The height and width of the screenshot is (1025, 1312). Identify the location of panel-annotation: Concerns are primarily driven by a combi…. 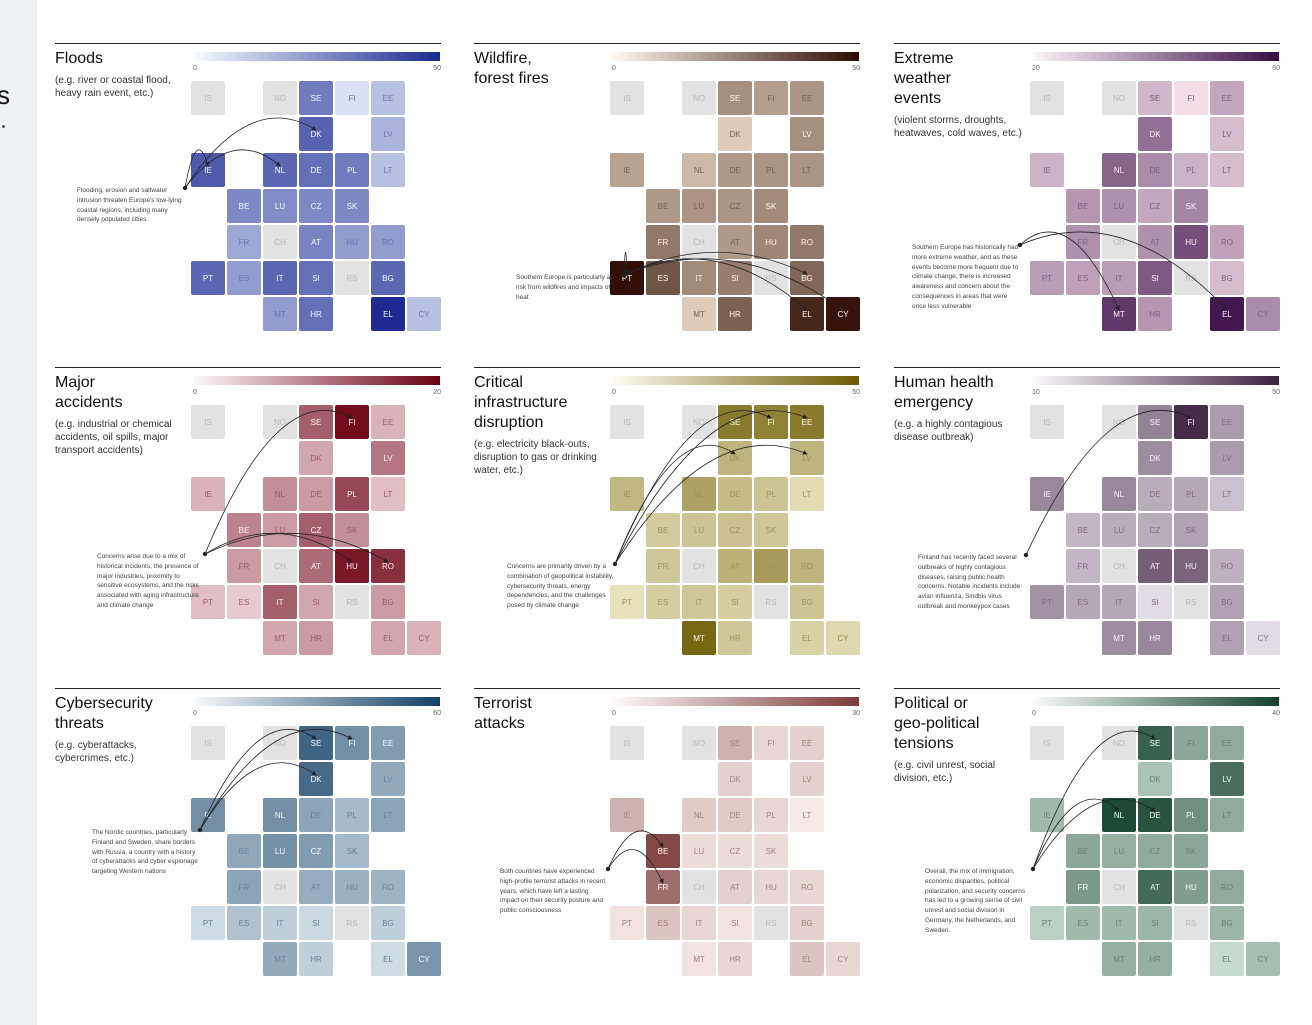
(560, 586).